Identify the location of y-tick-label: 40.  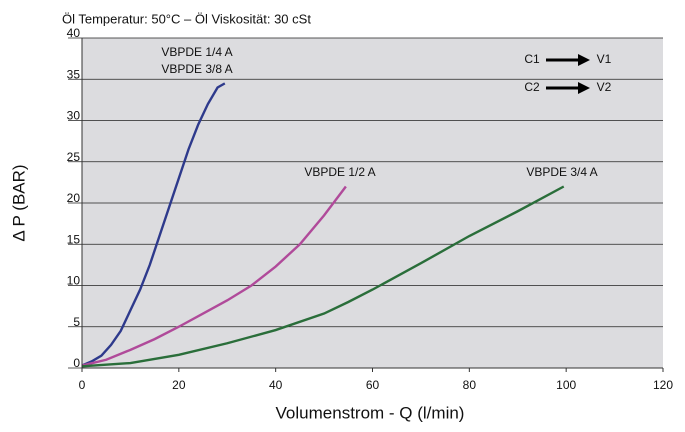
(74, 33).